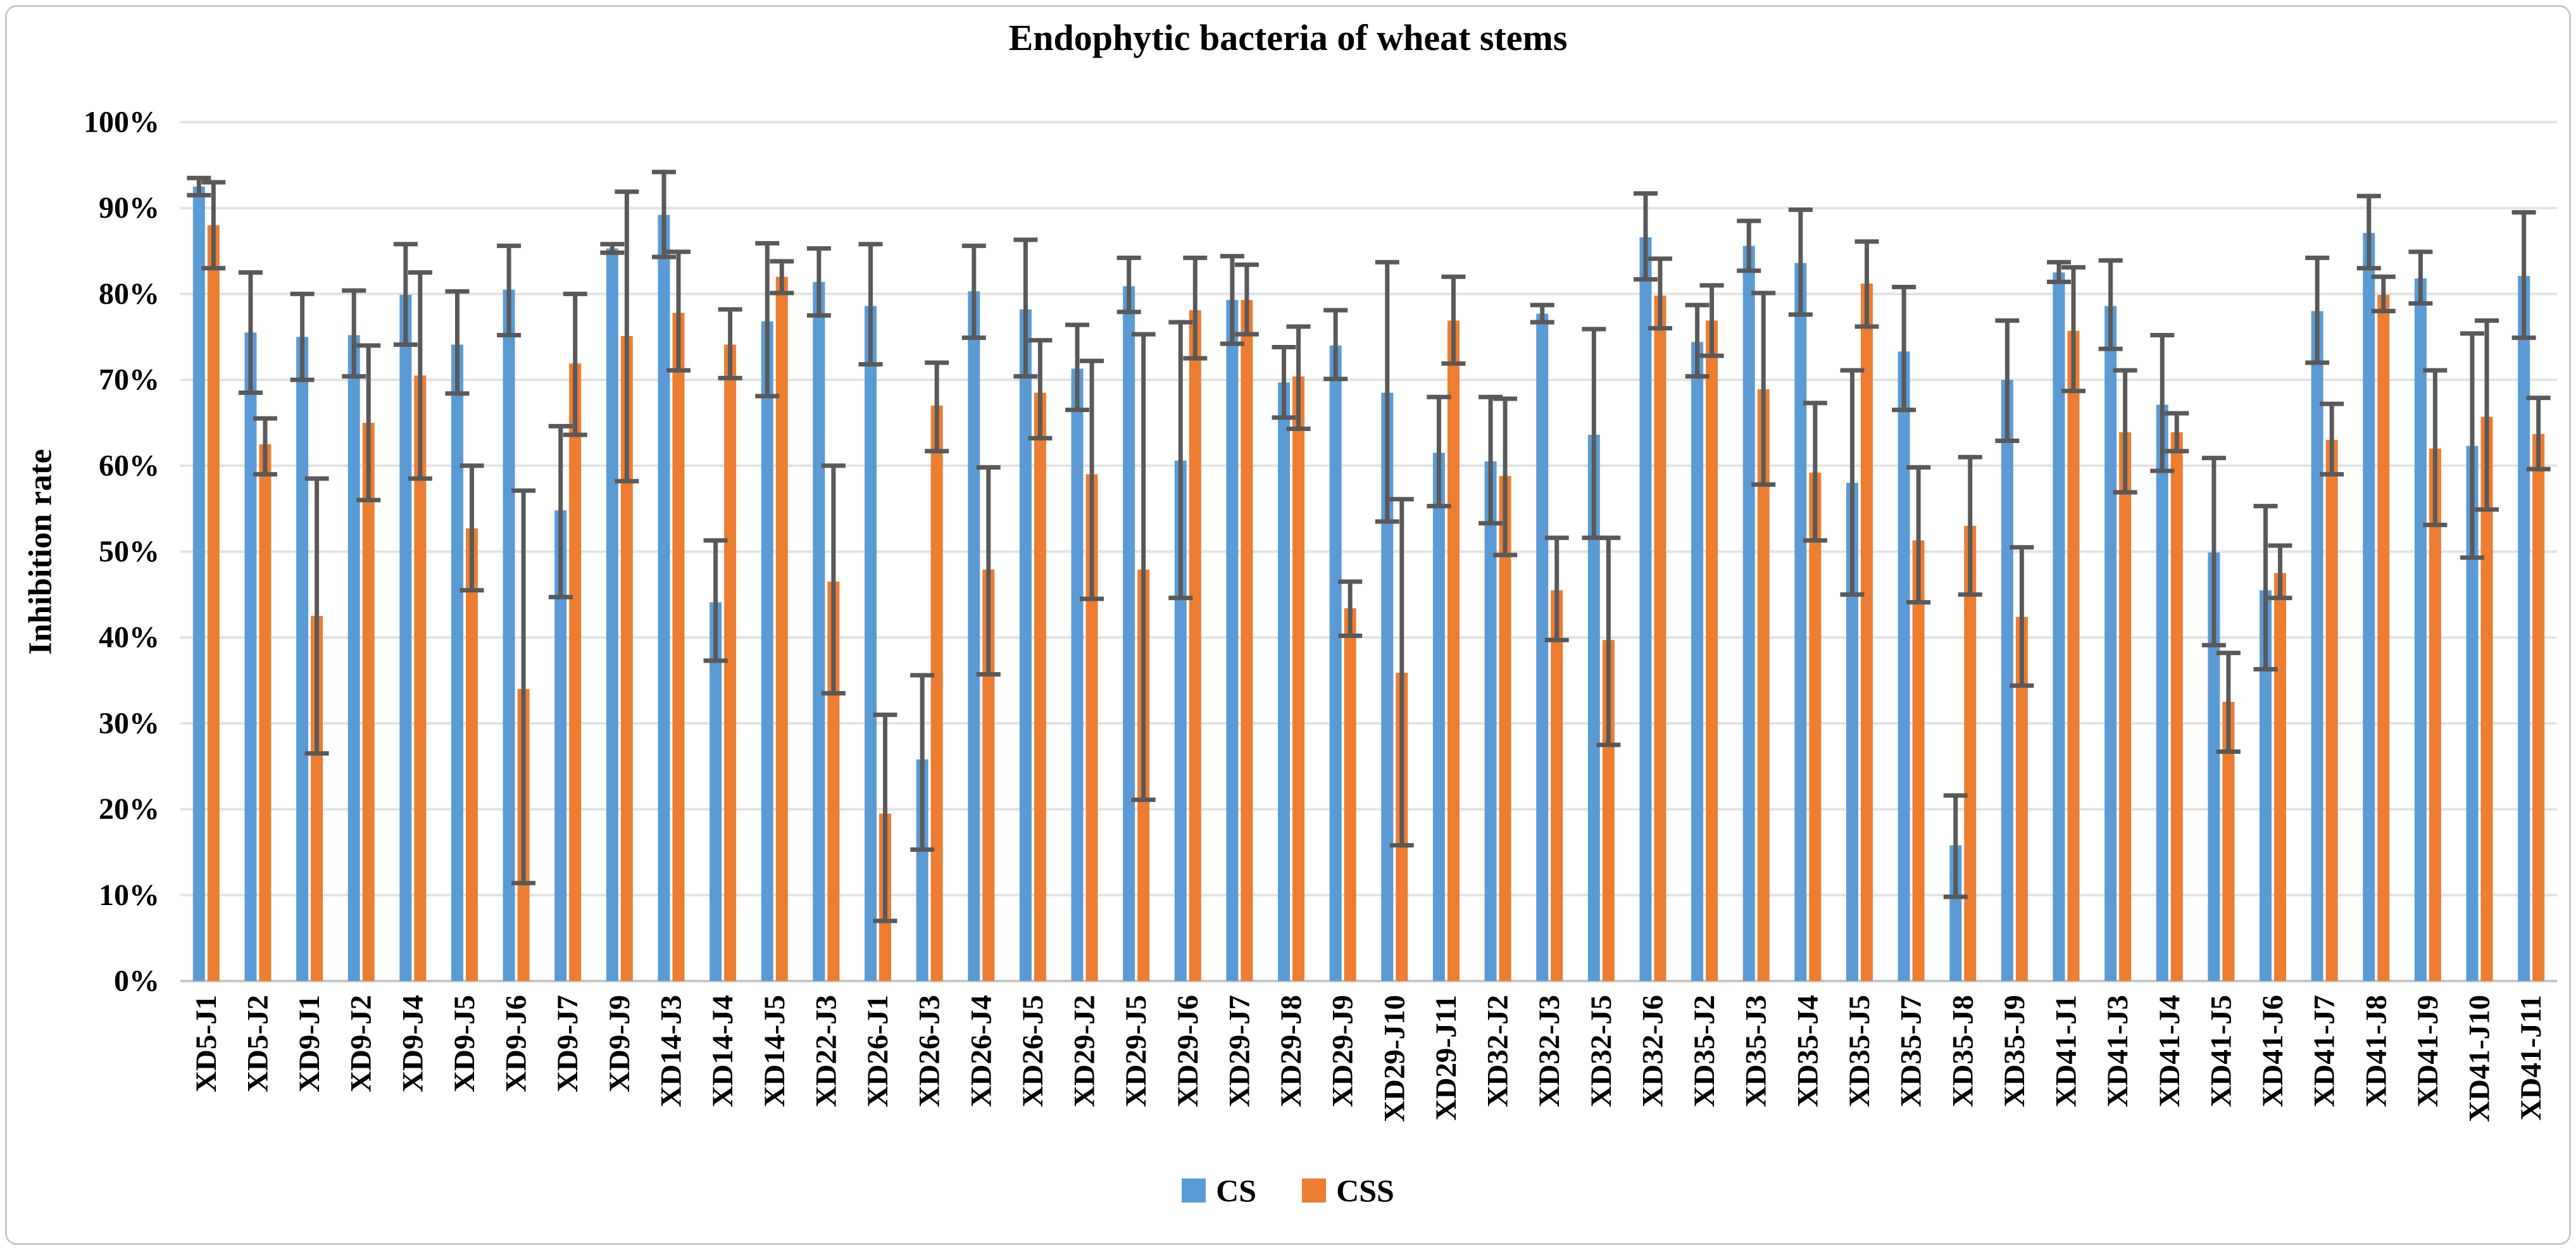 This screenshot has height=1250, width=2576. Describe the element at coordinates (1815, 727) in the screenshot. I see `bar-css-XD35-J4` at that location.